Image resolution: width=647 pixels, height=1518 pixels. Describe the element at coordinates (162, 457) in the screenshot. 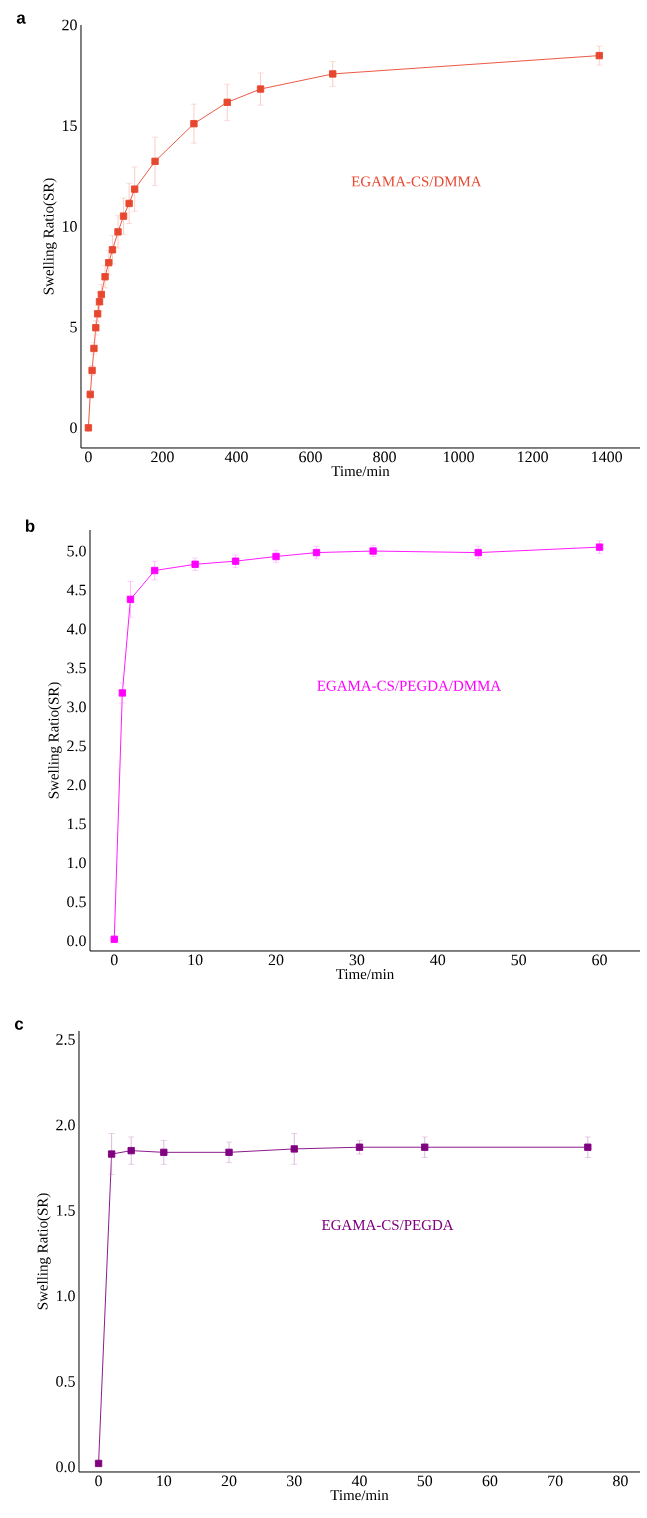

I see `x-tick-label: 200` at that location.